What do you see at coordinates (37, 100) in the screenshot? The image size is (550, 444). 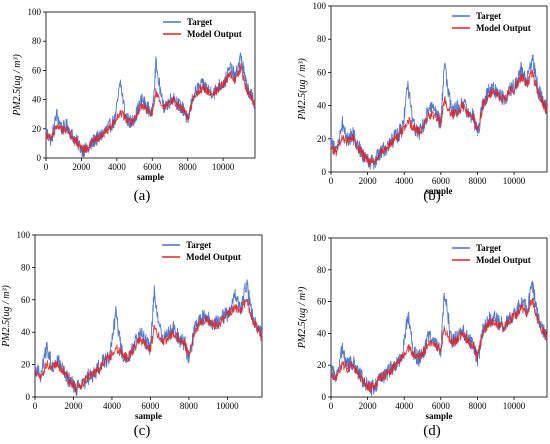 I see `y-tick-label: 40` at bounding box center [37, 100].